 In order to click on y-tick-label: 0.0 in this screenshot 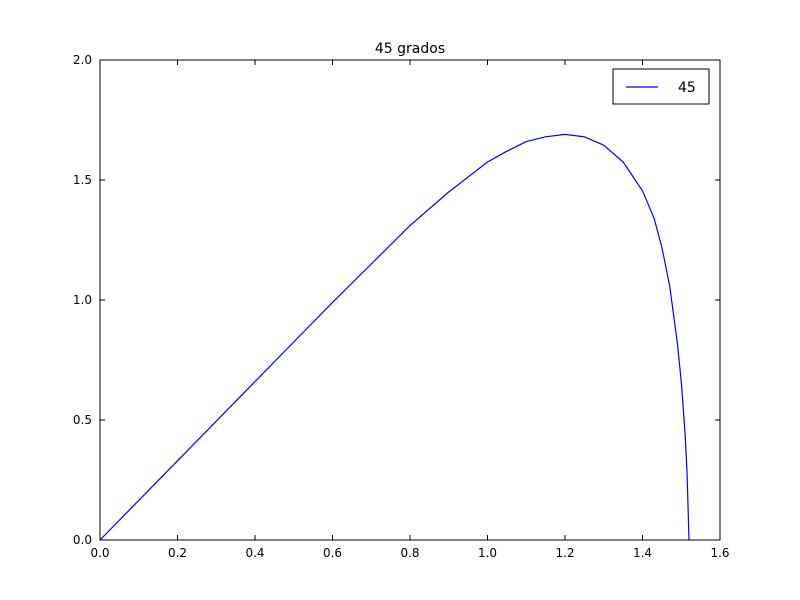, I will do `click(82, 540)`.